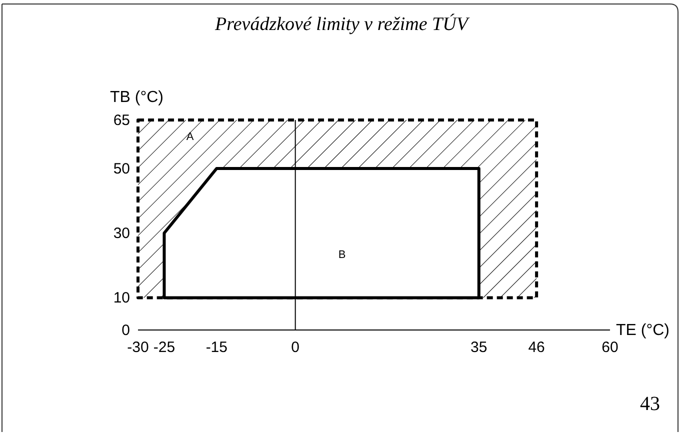  I want to click on y-tick-label: 65, so click(121, 120).